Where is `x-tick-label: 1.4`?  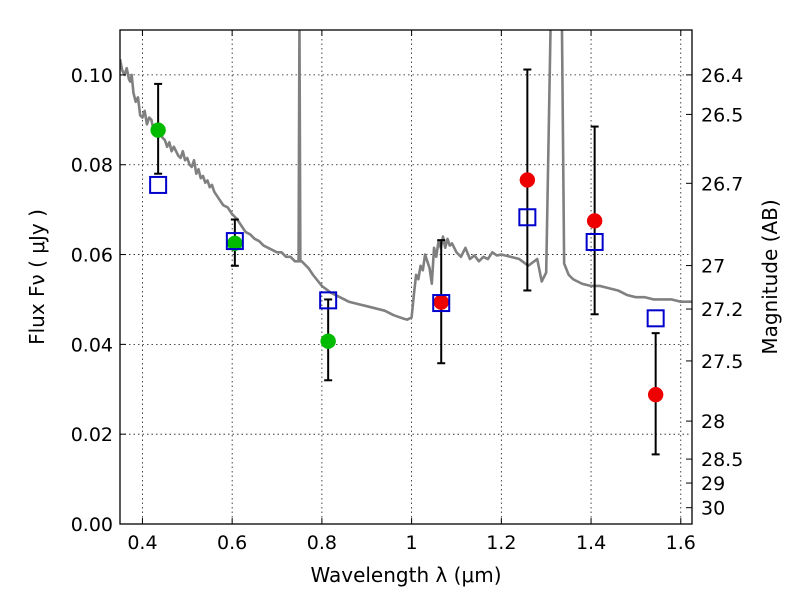
x-tick-label: 1.4 is located at coordinates (591, 543).